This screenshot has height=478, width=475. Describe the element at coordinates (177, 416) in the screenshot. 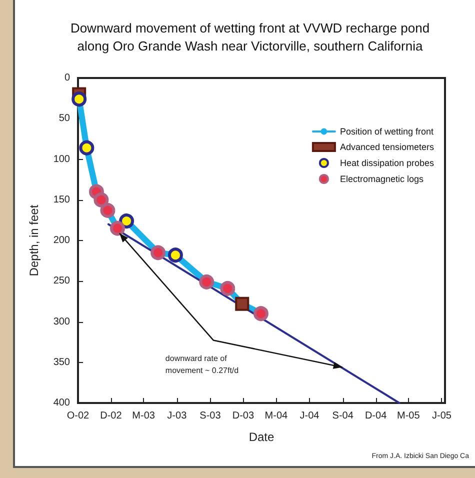

I see `x-tick-label: J-03` at that location.